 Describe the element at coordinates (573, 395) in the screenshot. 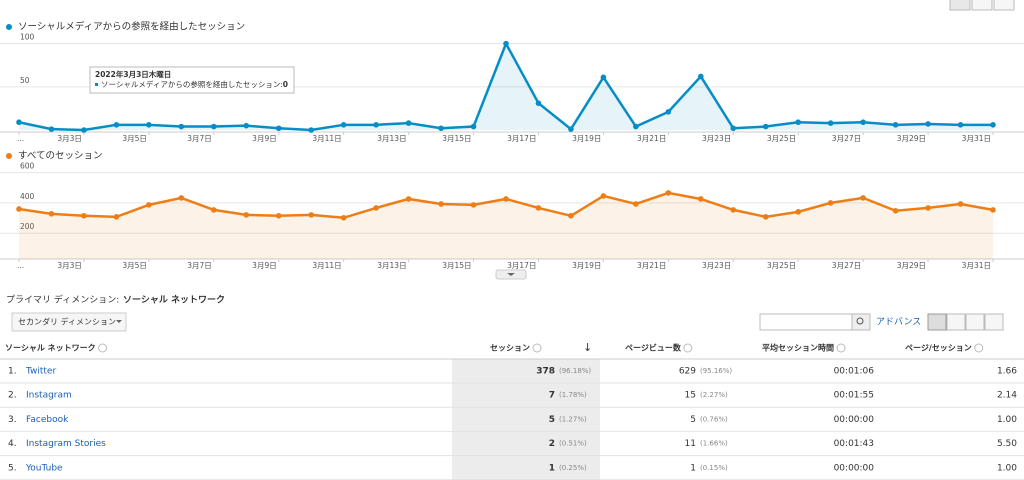

I see `table-cell: (1.78%)` at that location.